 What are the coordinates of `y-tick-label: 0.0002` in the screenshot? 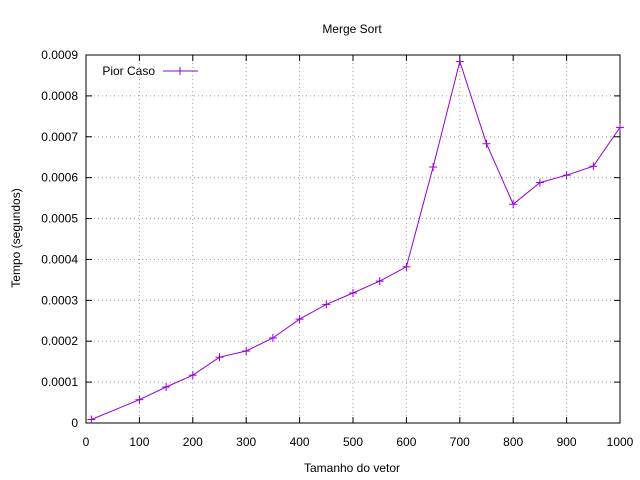 It's located at (59, 341).